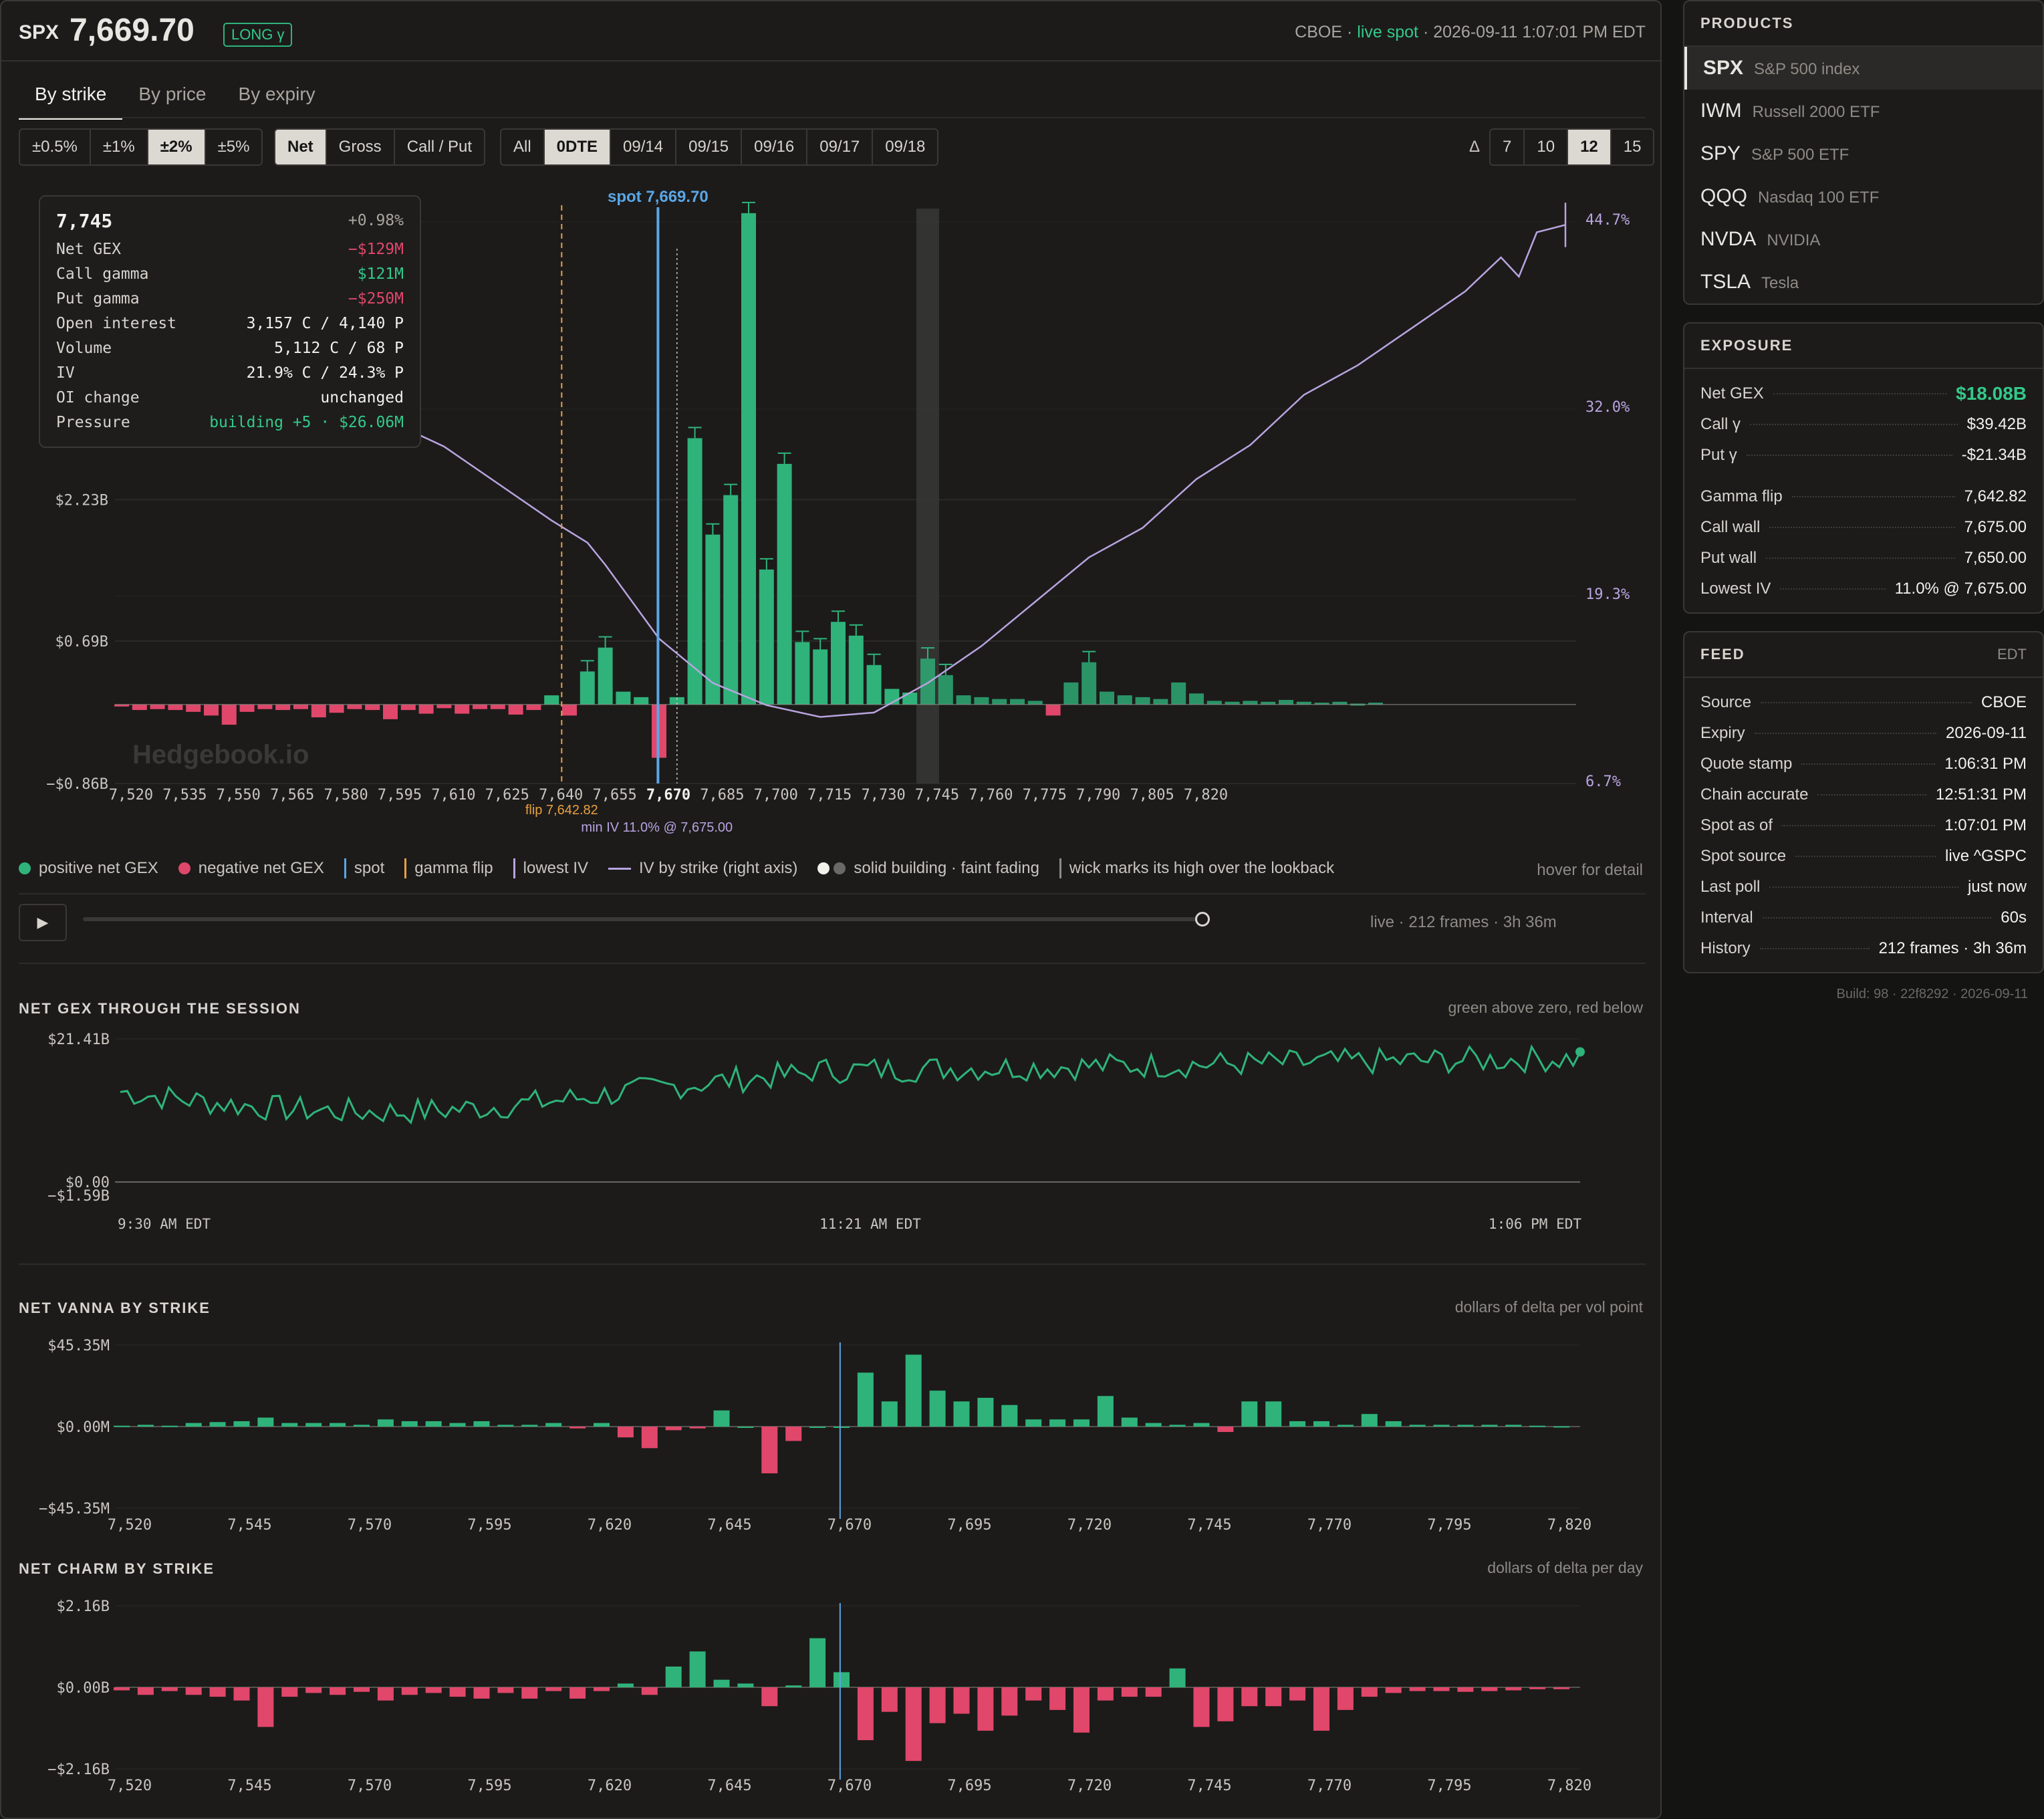  What do you see at coordinates (439, 147) in the screenshot?
I see `mode-call-put-button: Call / Put` at bounding box center [439, 147].